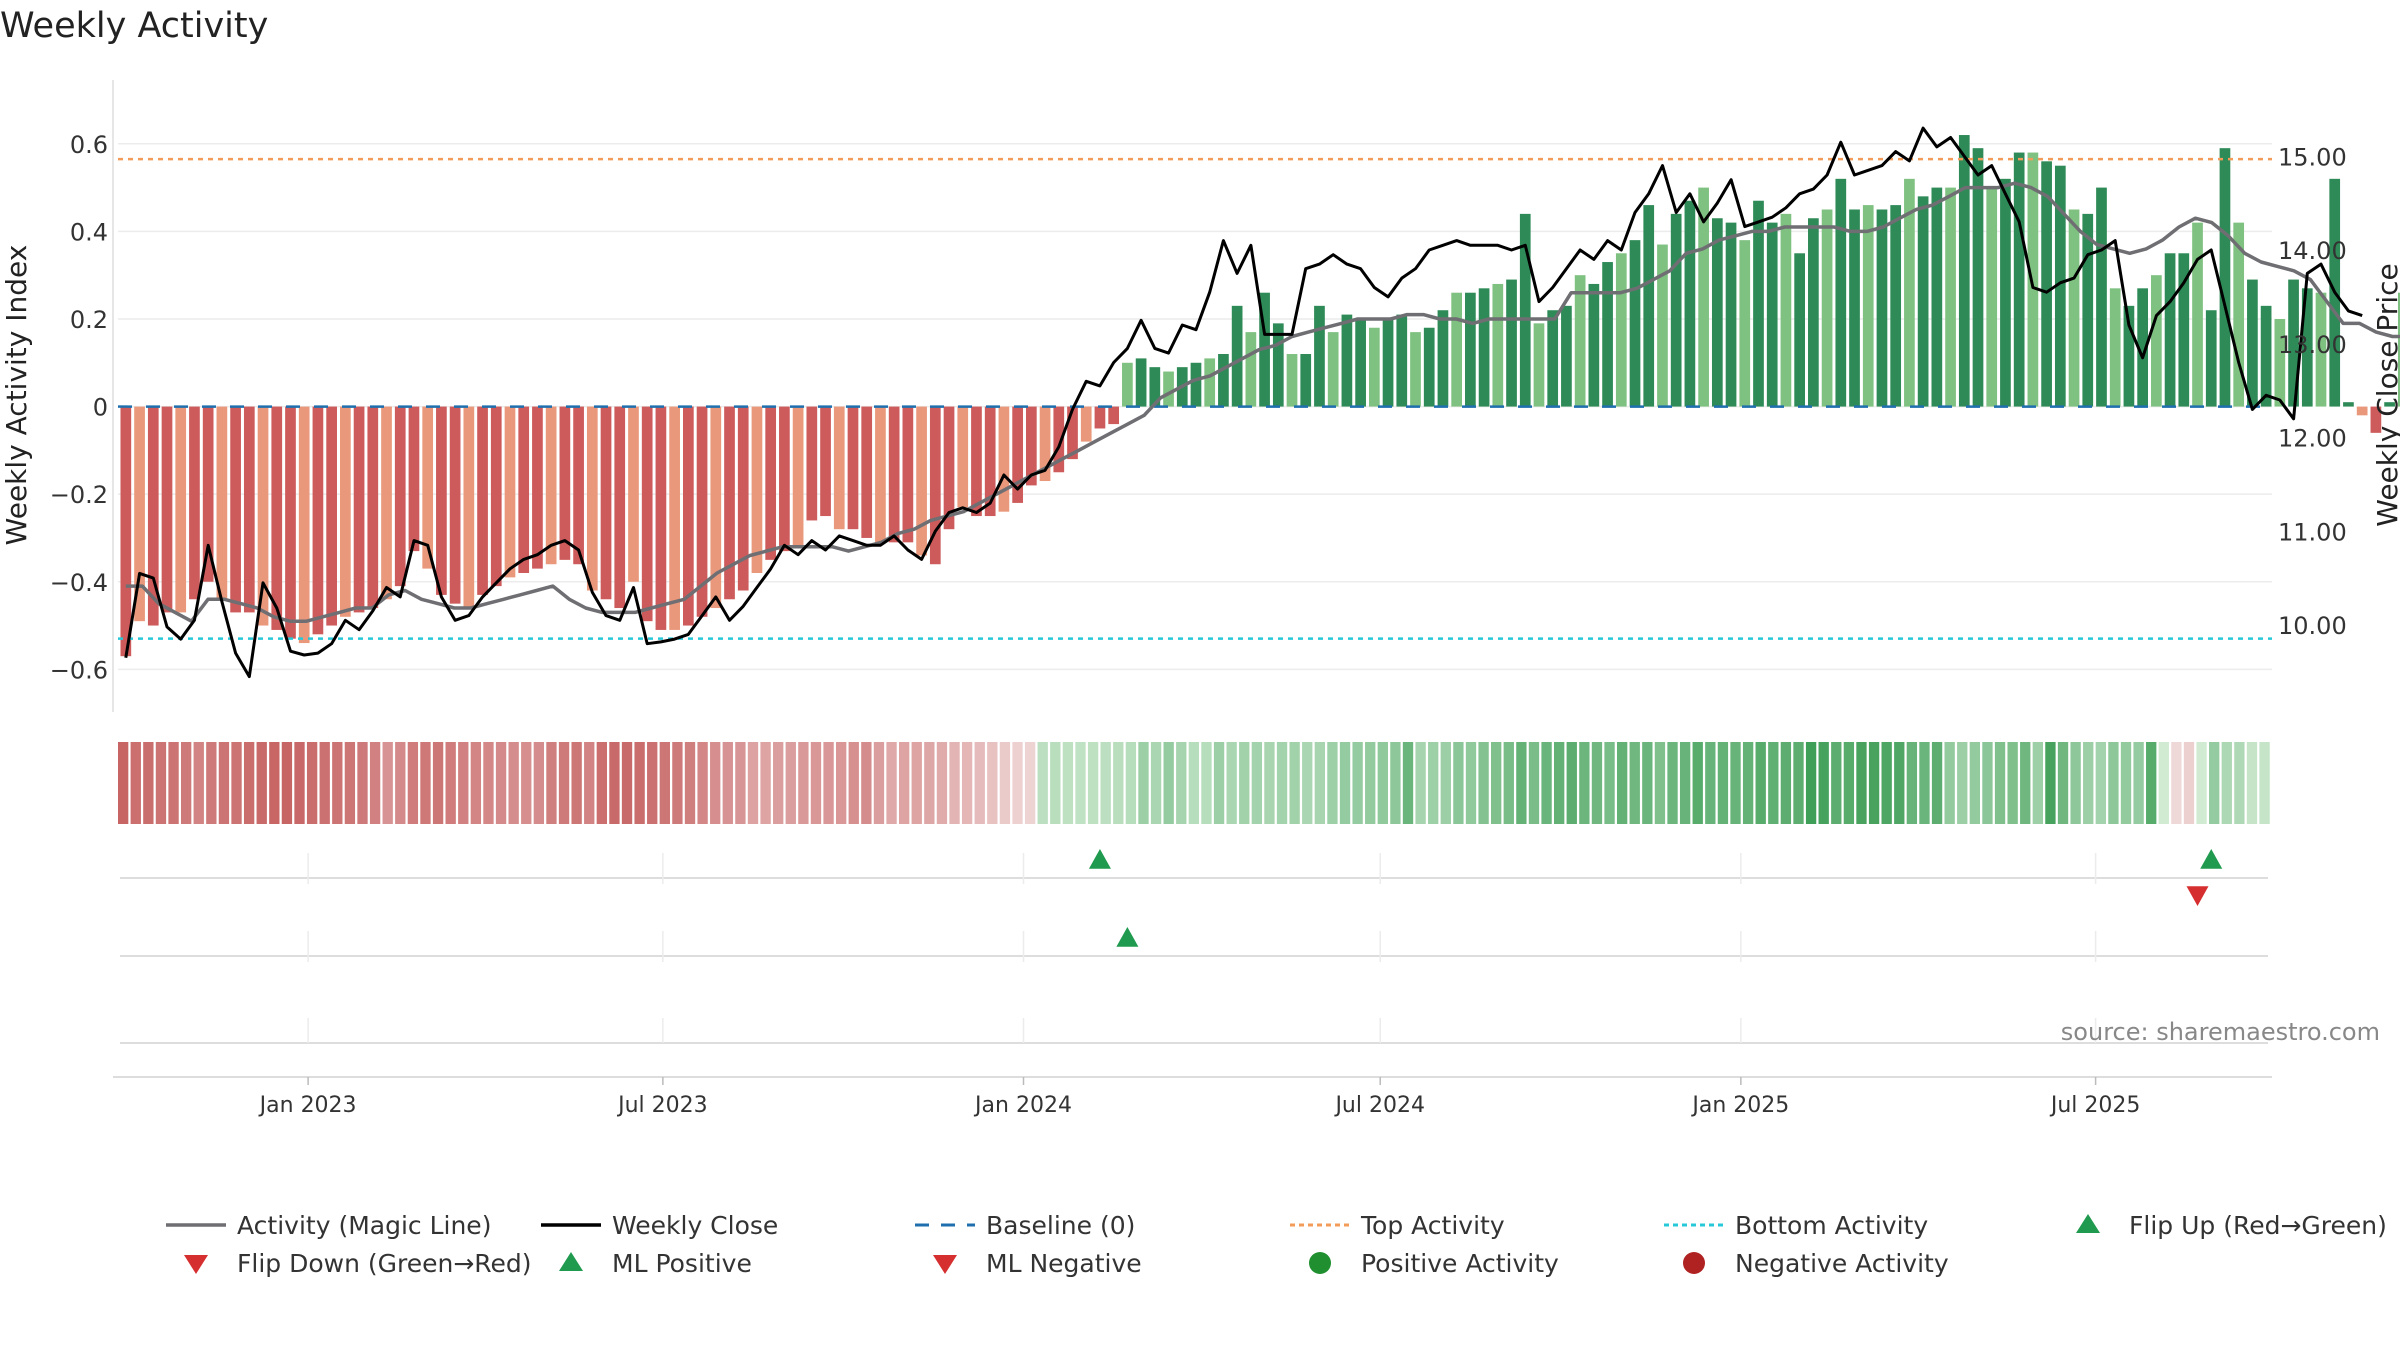 The width and height of the screenshot is (2400, 1350). Describe the element at coordinates (1694, 1263) in the screenshot. I see `circle-icon` at that location.